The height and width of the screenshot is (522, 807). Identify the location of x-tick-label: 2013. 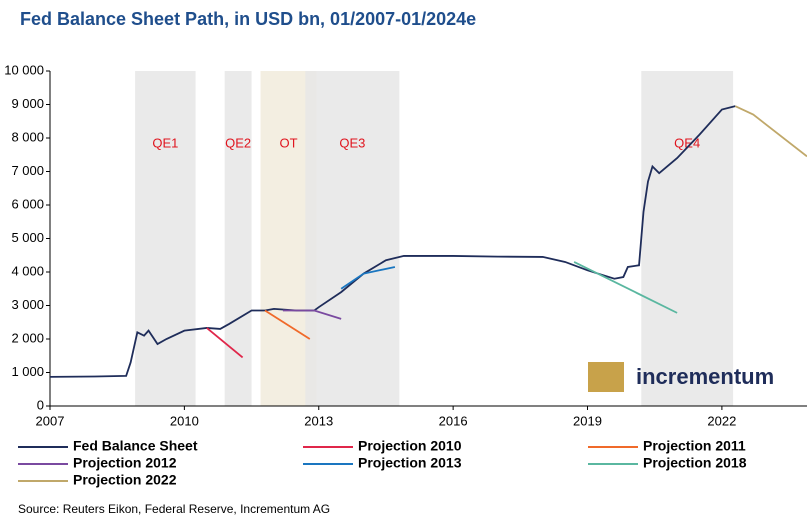
(318, 420).